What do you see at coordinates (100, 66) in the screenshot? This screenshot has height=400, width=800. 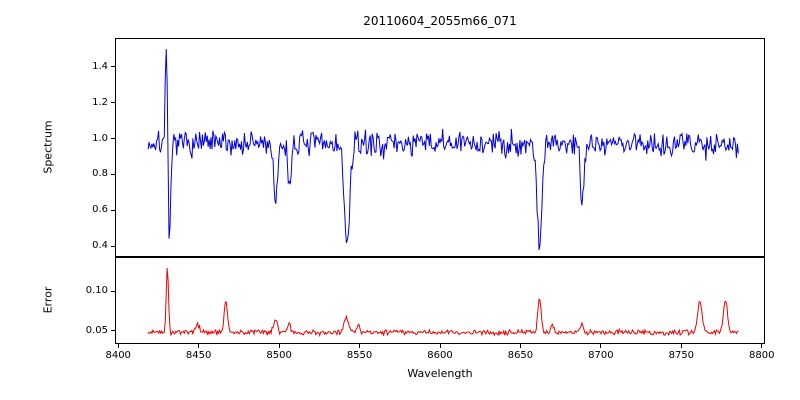 I see `y-tick-label: 1.4` at bounding box center [100, 66].